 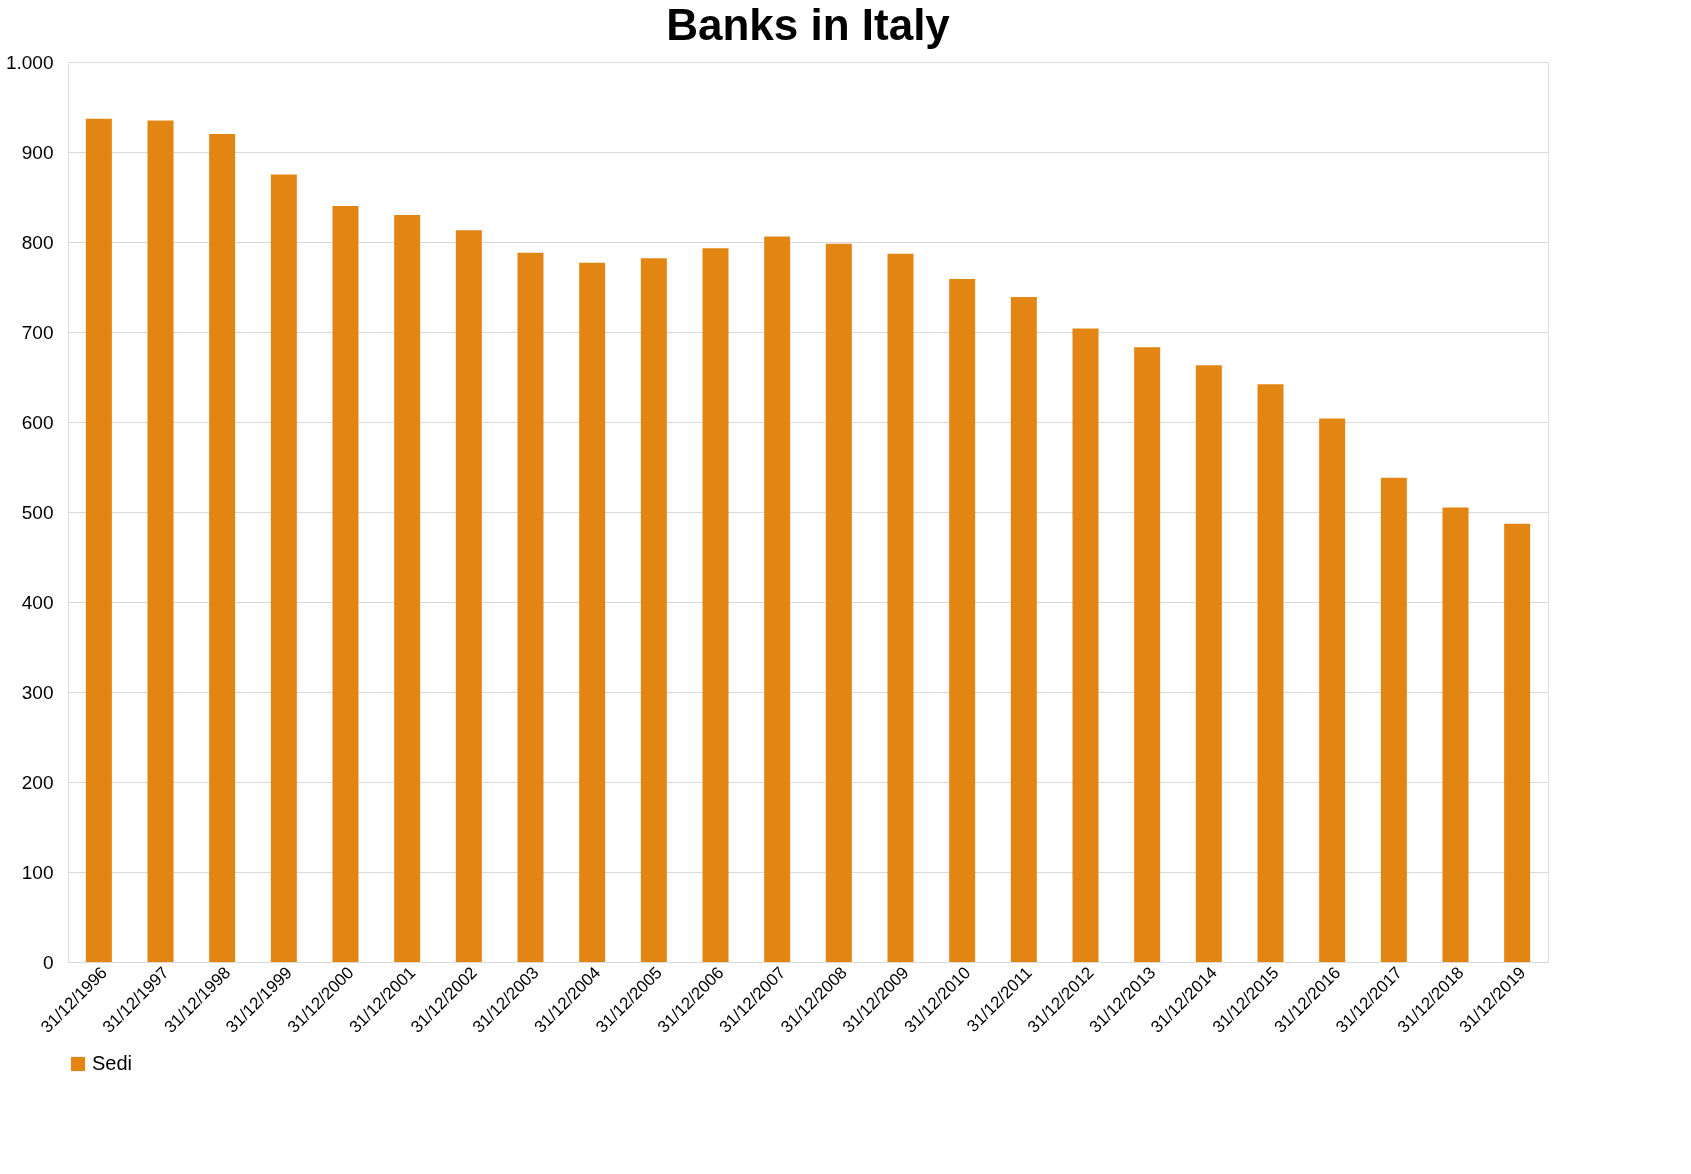 What do you see at coordinates (37, 152) in the screenshot?
I see `y-tick-label: 900` at bounding box center [37, 152].